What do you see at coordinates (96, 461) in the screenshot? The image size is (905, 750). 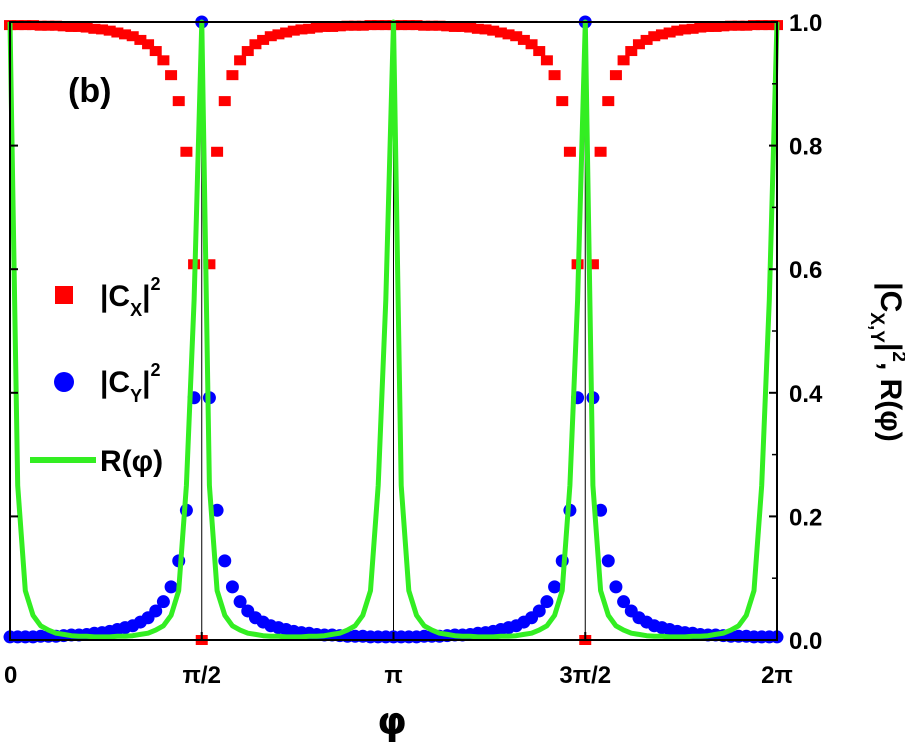 I see `legend-entry-r: R(φ)` at bounding box center [96, 461].